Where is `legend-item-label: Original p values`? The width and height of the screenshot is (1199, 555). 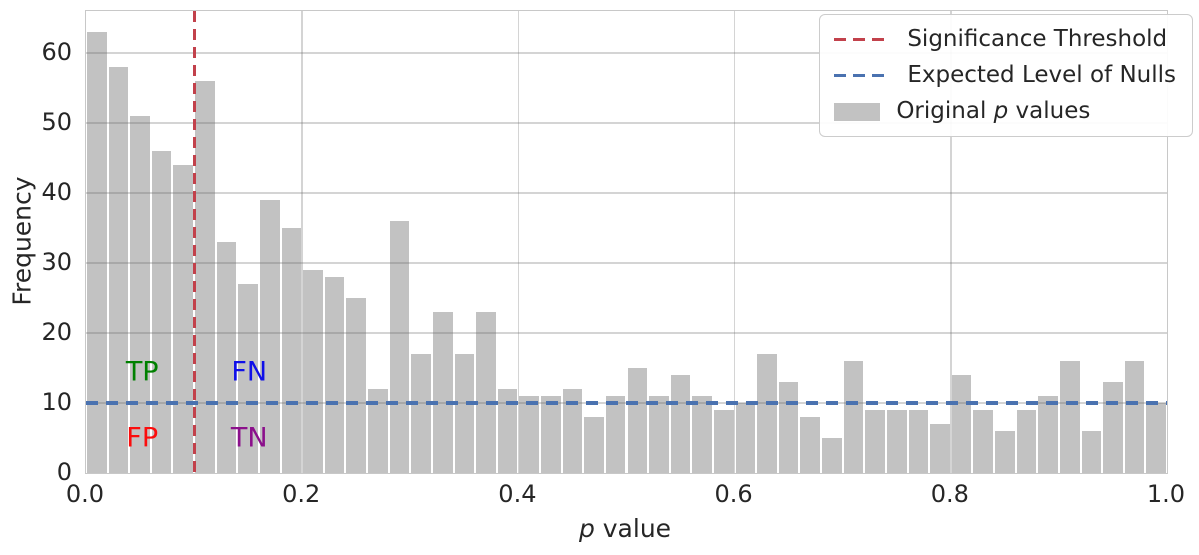
legend-item-label: Original p values is located at coordinates (993, 111).